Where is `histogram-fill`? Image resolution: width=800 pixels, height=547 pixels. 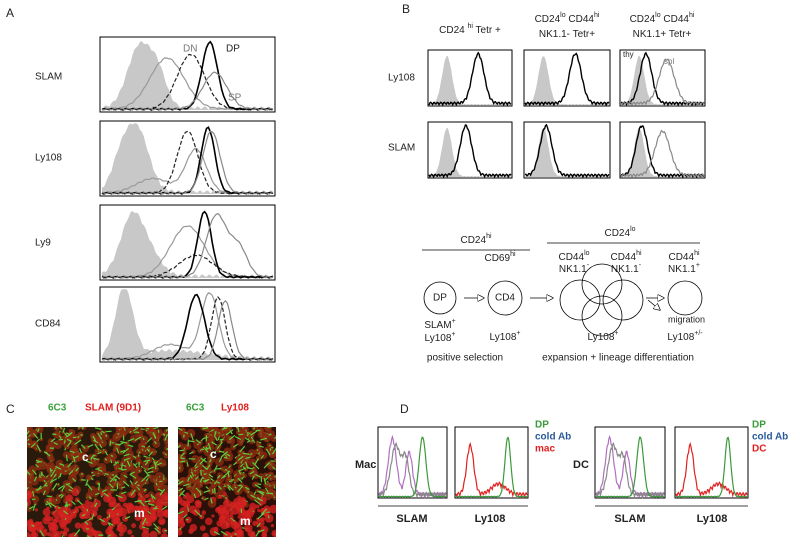 histogram-fill is located at coordinates (567, 152).